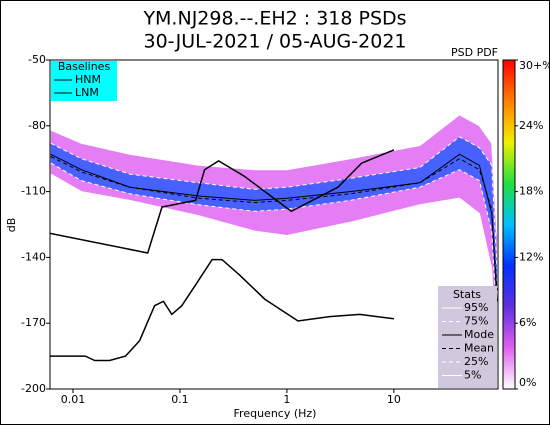 This screenshot has height=425, width=550. Describe the element at coordinates (476, 321) in the screenshot. I see `legend-label: 75%` at that location.